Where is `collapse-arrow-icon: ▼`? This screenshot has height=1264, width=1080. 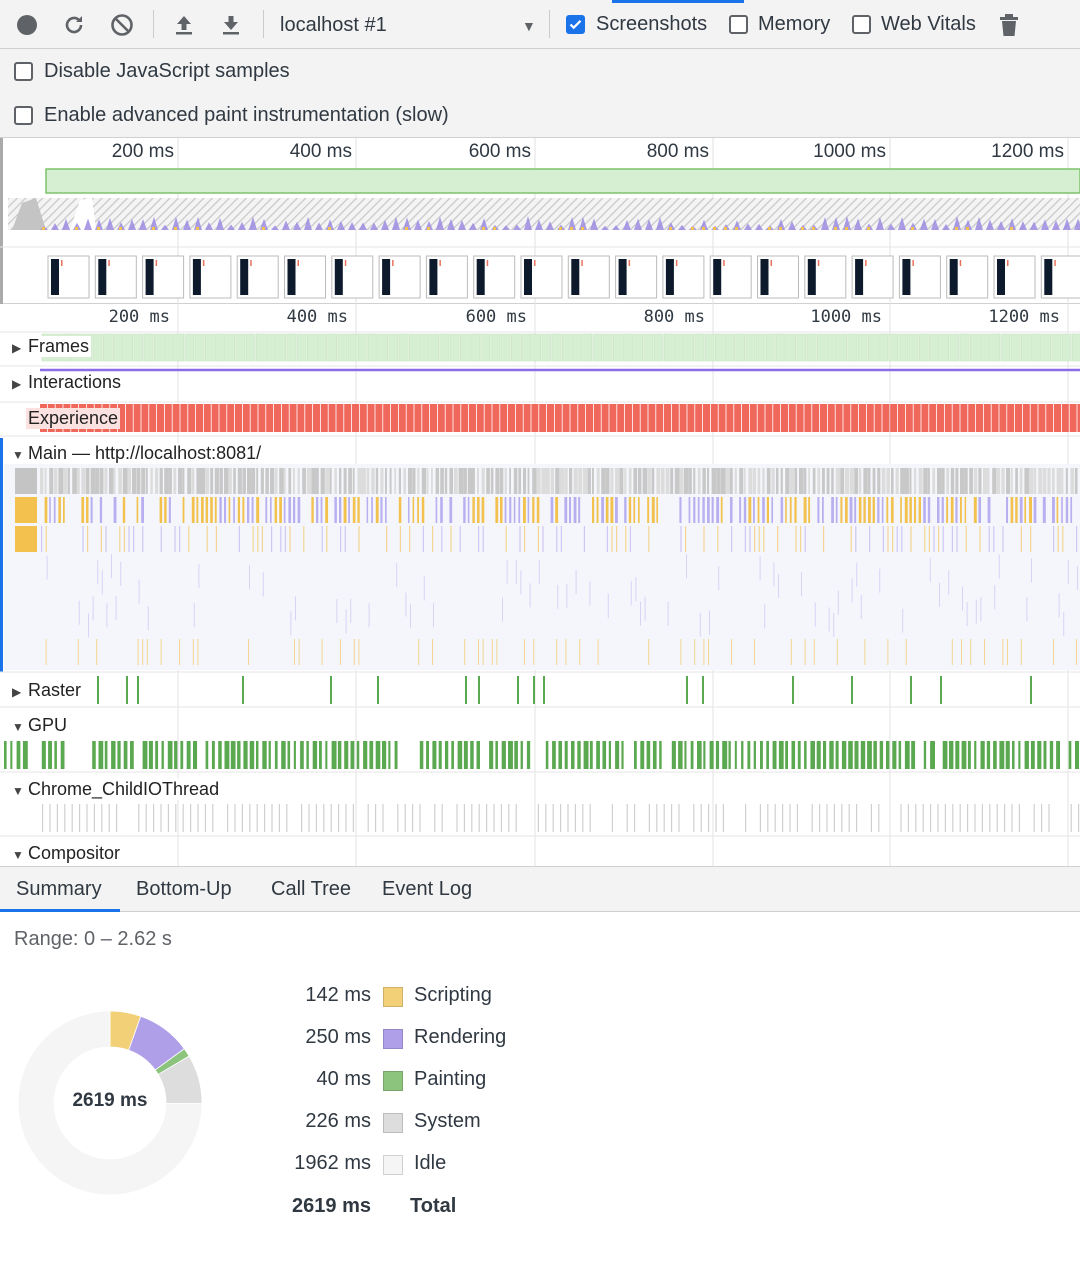 collapse-arrow-icon: ▼ is located at coordinates (18, 855).